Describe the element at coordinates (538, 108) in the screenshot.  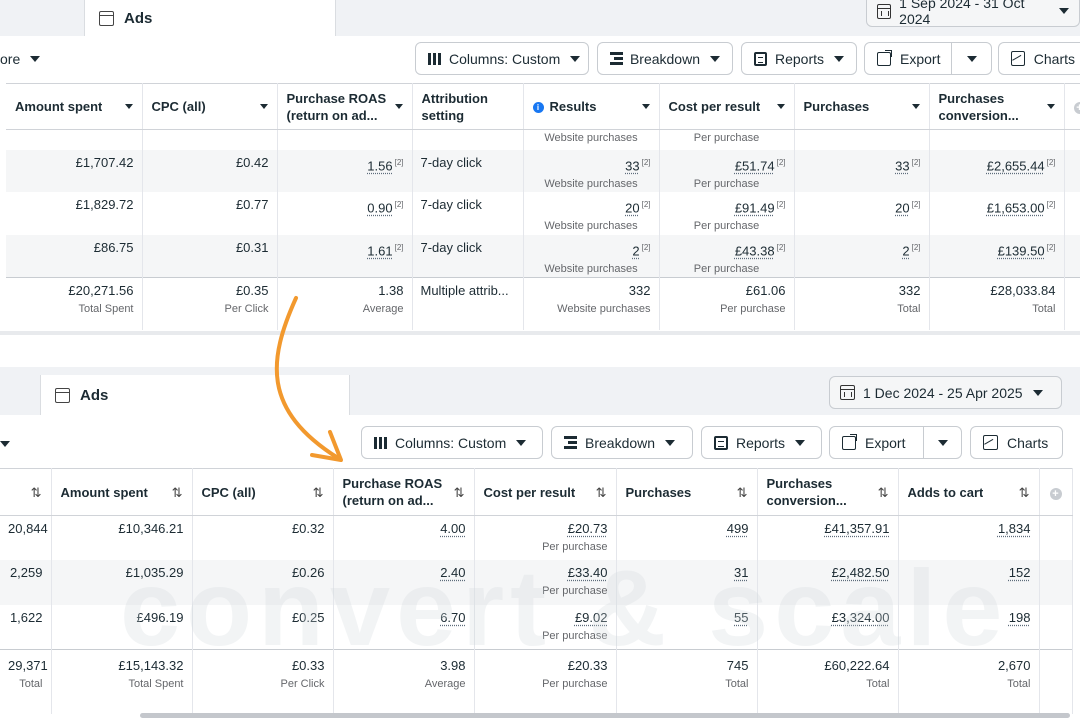
I see `info-icon: i` at that location.